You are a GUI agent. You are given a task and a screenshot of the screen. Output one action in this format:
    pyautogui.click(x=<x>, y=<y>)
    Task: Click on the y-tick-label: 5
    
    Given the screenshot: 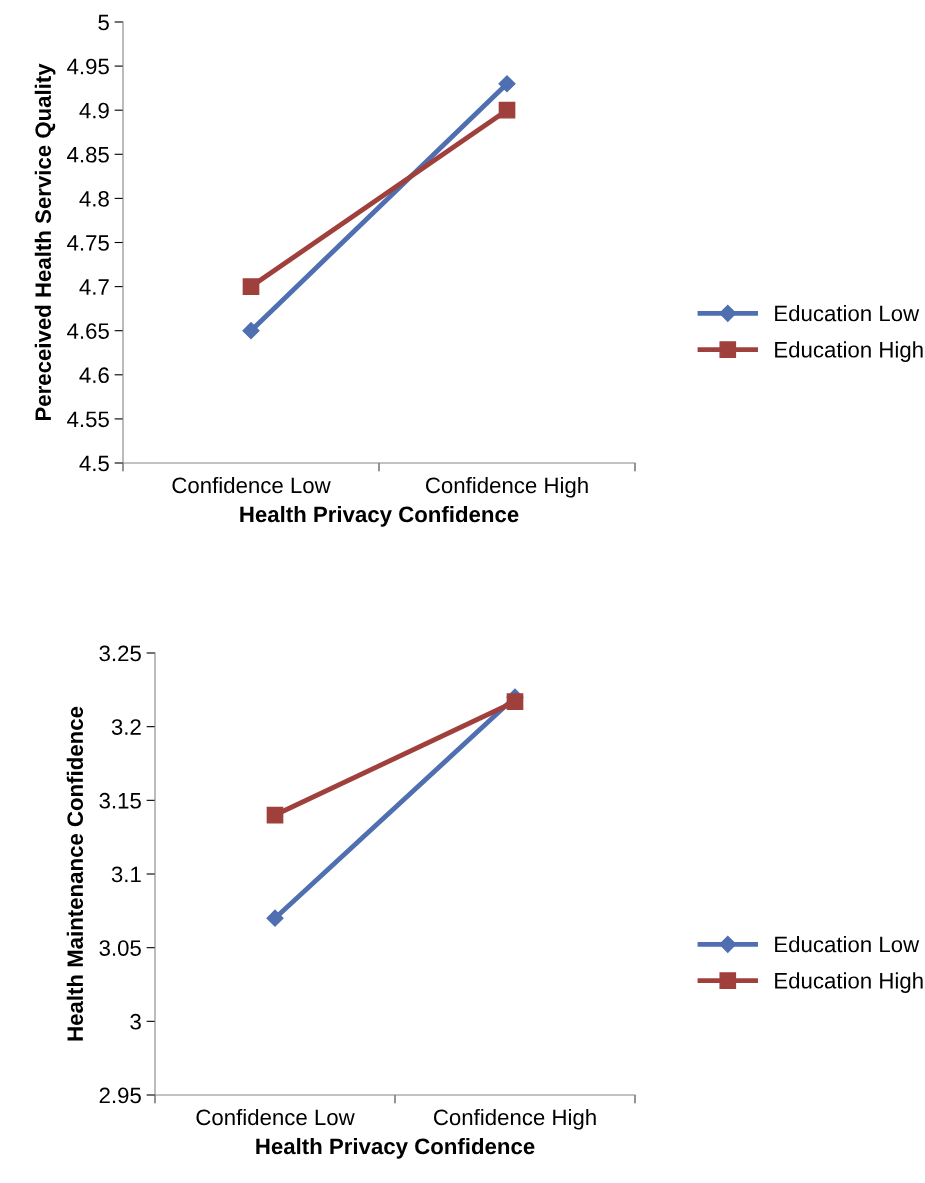 What is the action you would take?
    pyautogui.click(x=103, y=22)
    